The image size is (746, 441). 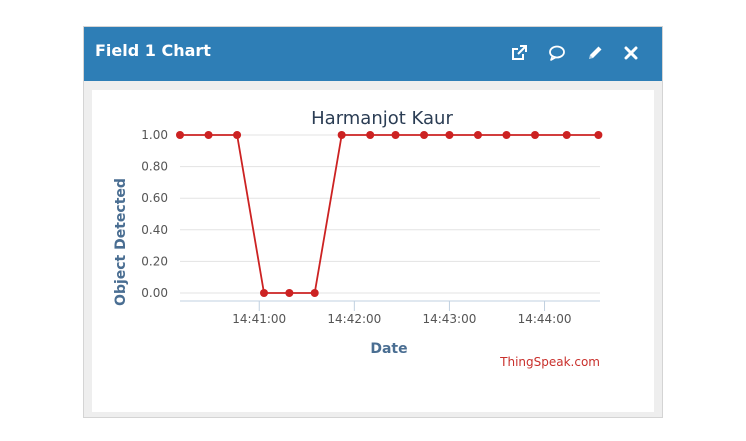 I want to click on close-icon, so click(x=631, y=53).